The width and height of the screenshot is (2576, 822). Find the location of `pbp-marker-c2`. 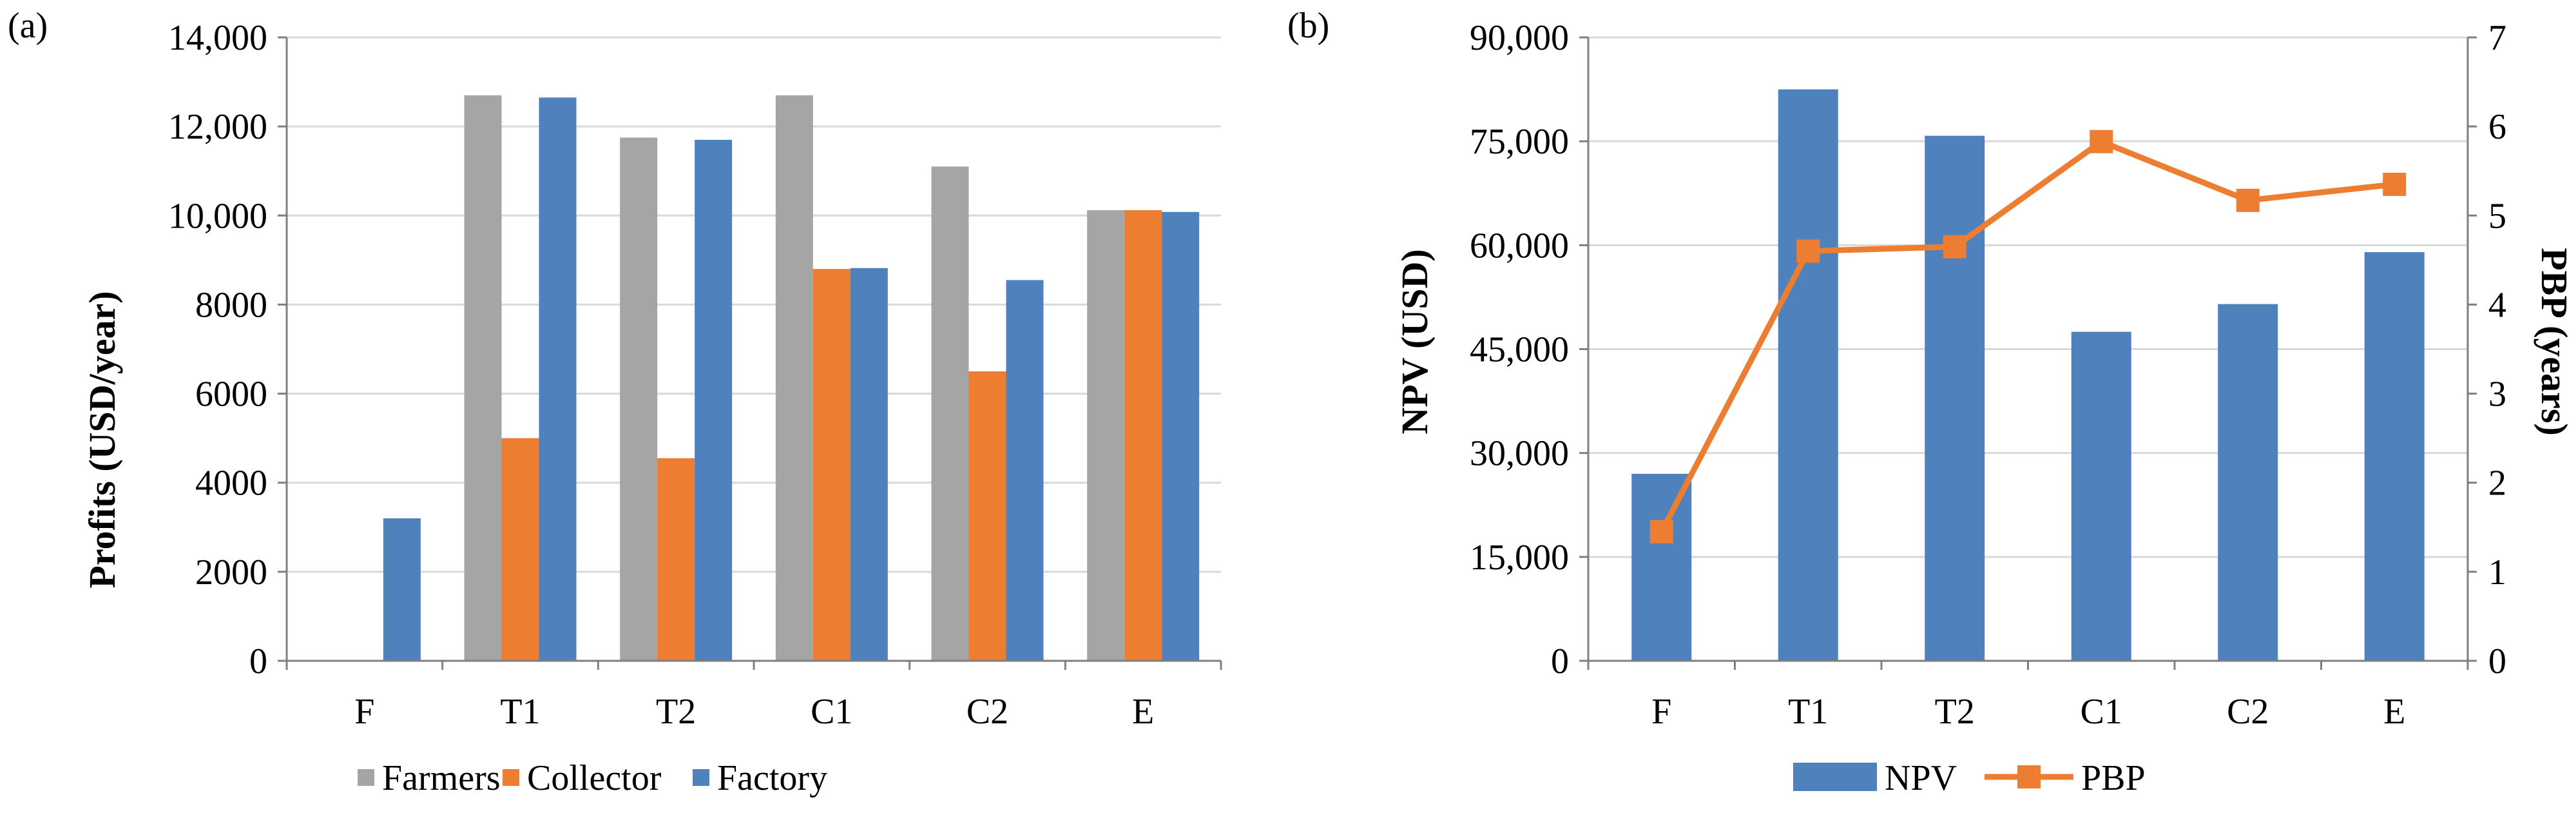

pbp-marker-c2 is located at coordinates (2248, 200).